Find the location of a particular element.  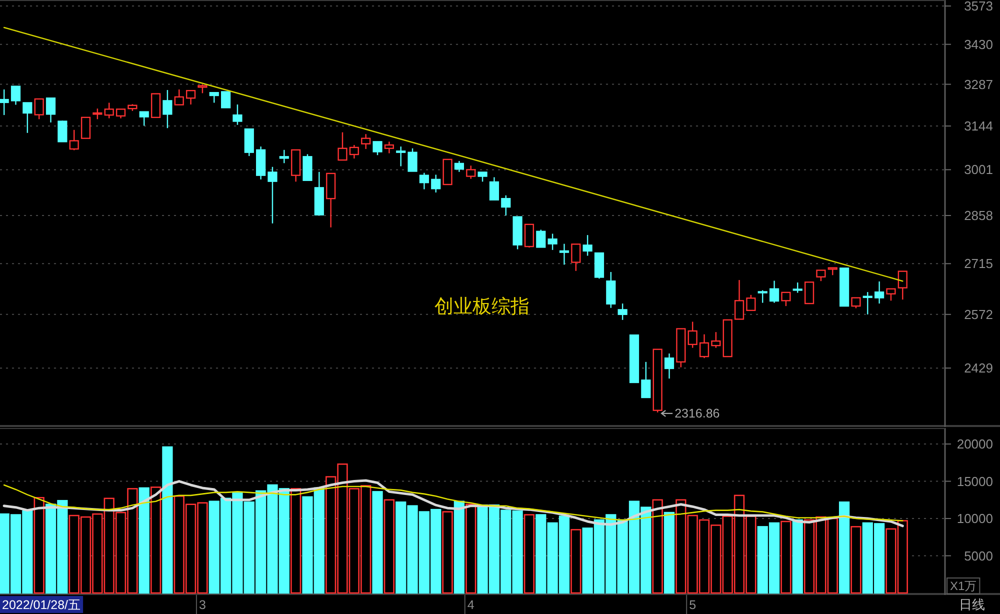

text: 2022/01/28/五 is located at coordinates (42, 605).